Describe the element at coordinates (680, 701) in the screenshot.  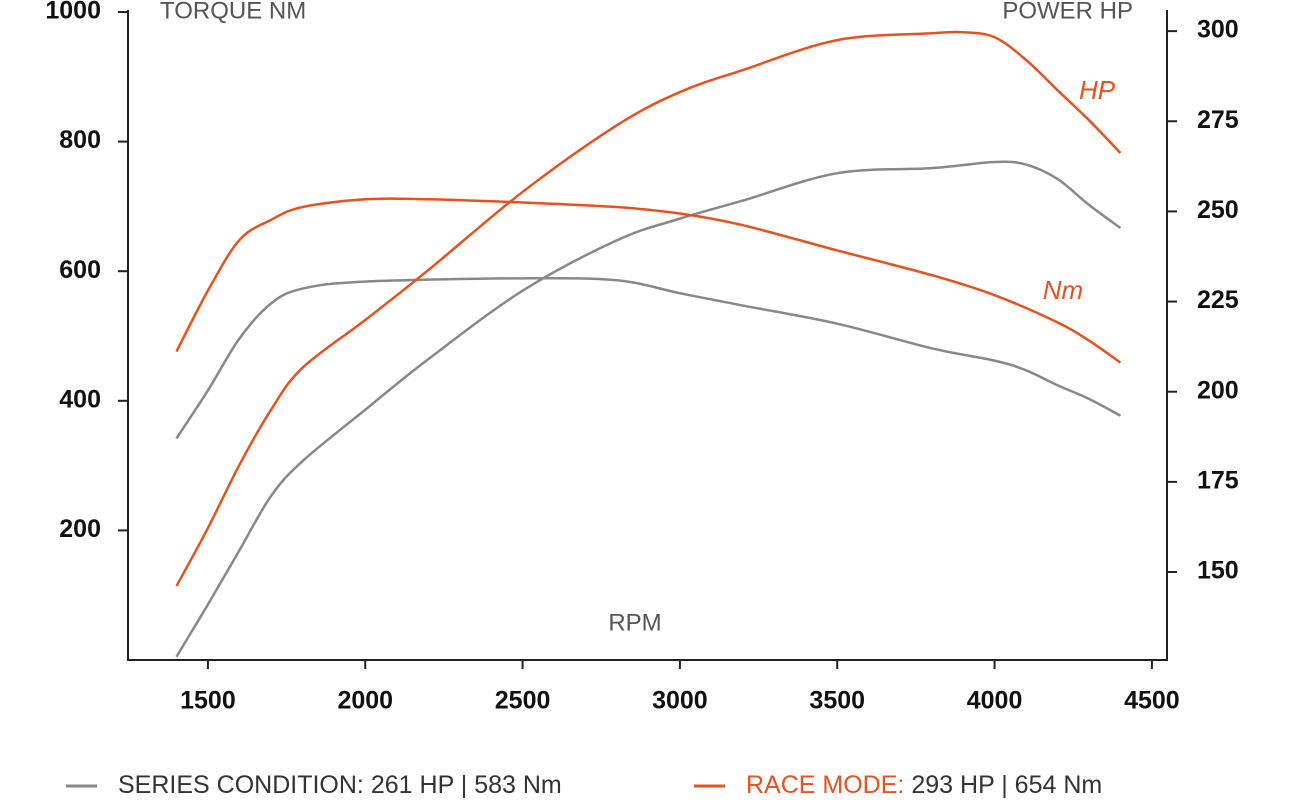
I see `x-tick-label: 3000` at that location.